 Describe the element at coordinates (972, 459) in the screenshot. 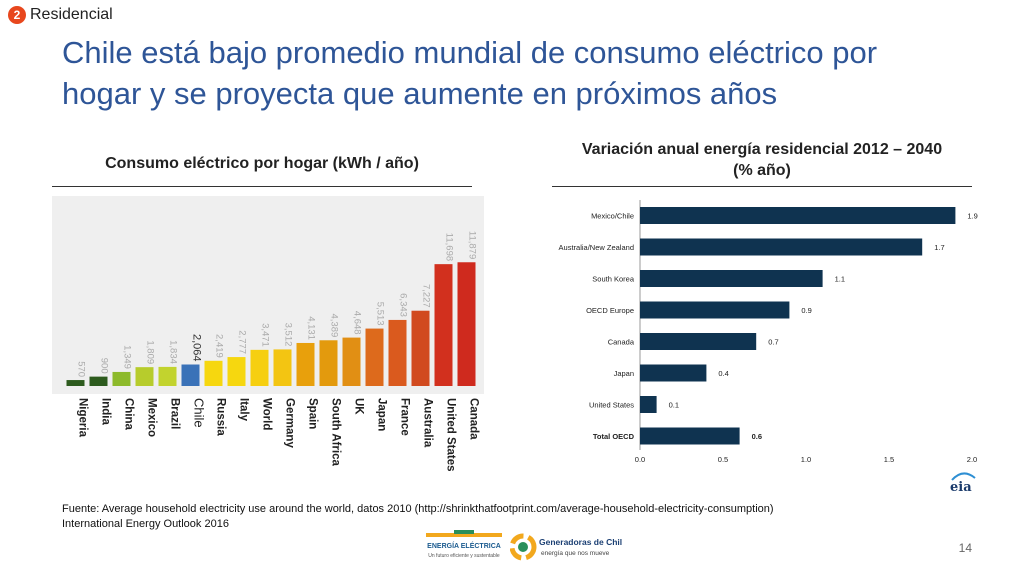

I see `x-tick-label: 2.0` at that location.